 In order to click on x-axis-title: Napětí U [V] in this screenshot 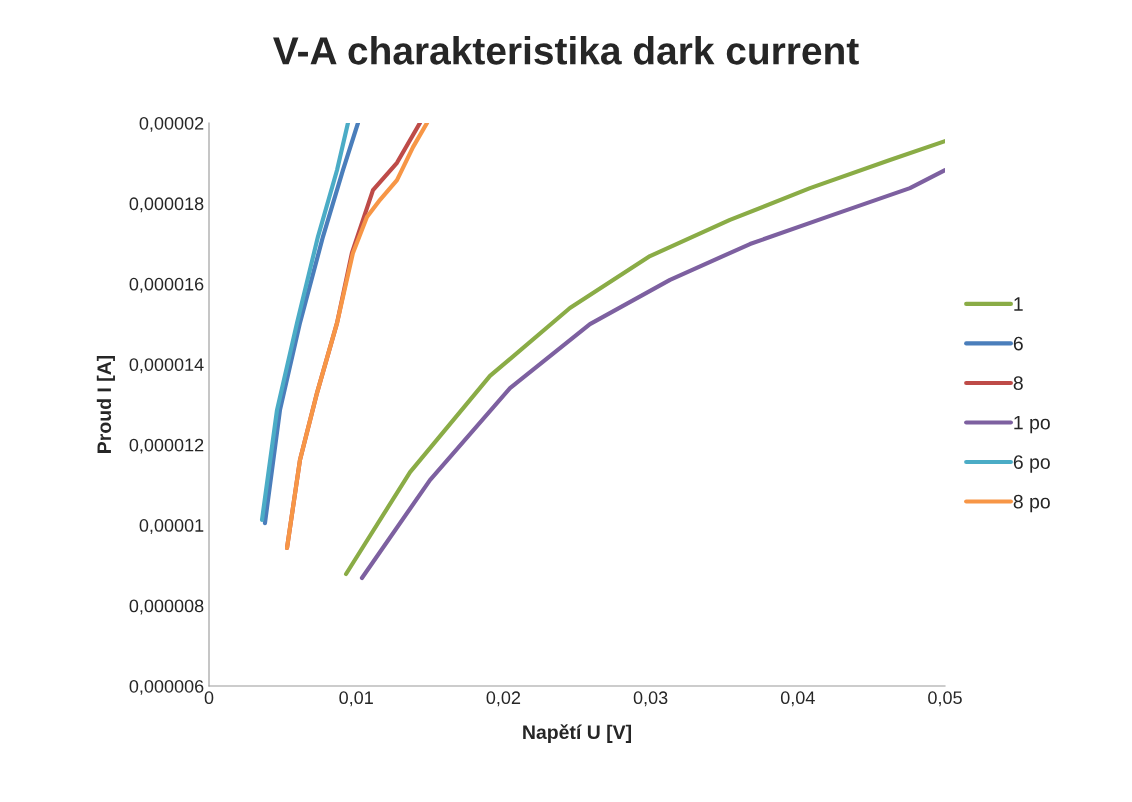, I will do `click(577, 733)`.